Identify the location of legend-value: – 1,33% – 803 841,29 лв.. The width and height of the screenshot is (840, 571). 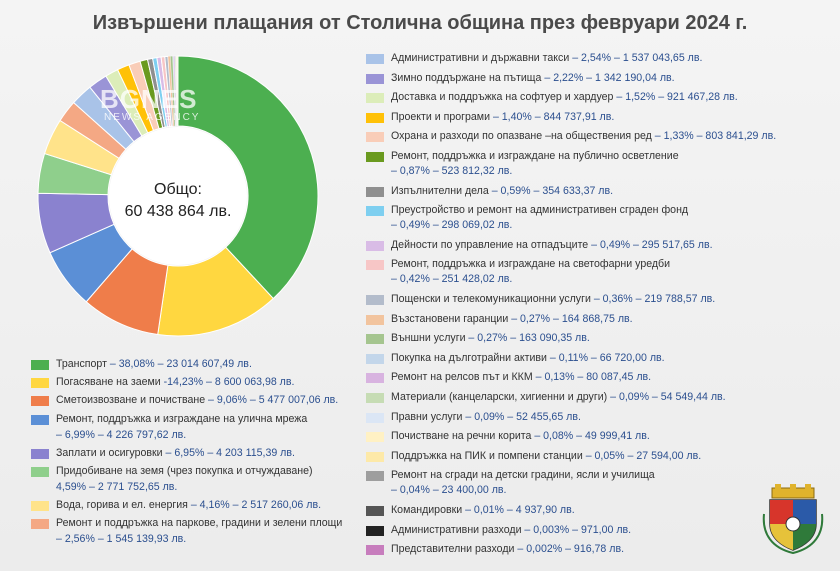
(714, 136).